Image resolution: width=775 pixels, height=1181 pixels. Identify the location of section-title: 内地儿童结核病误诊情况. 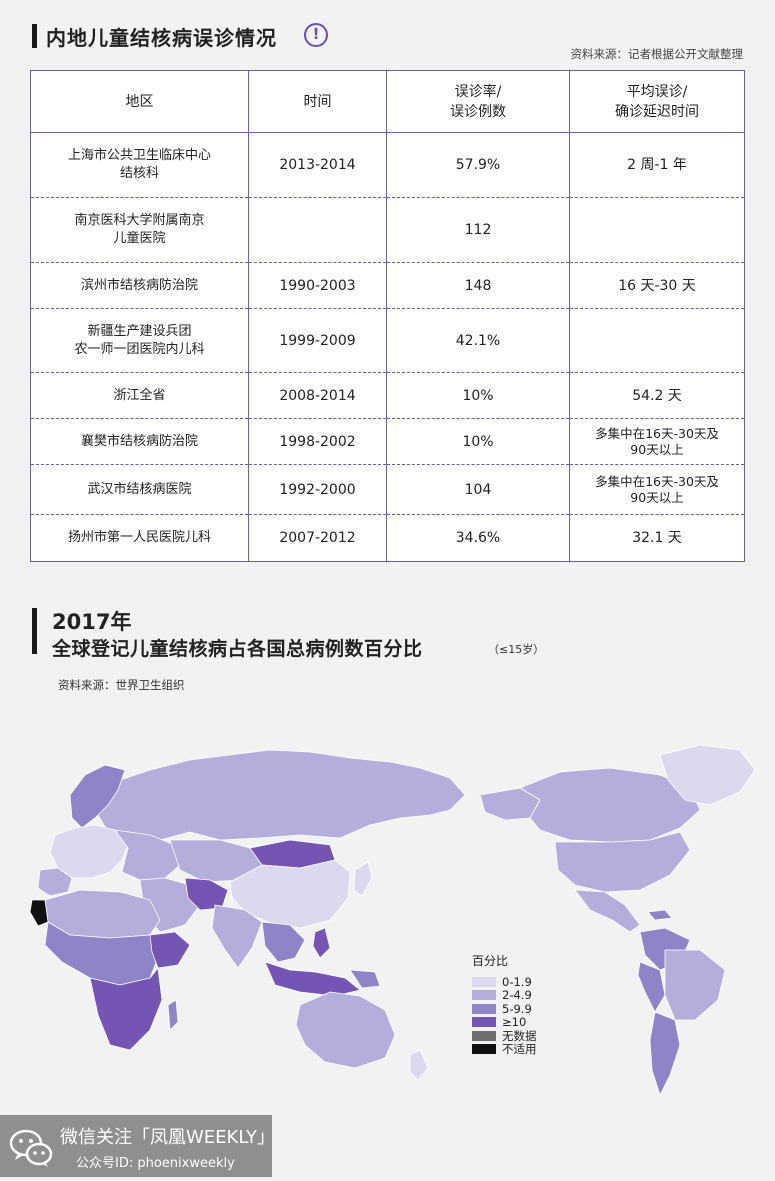
(161, 38).